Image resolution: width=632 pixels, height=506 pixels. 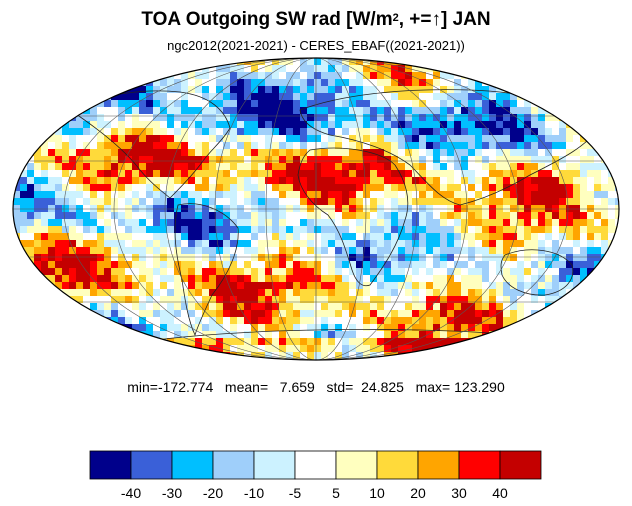 What do you see at coordinates (172, 493) in the screenshot?
I see `colorbar-tick-label: -30` at bounding box center [172, 493].